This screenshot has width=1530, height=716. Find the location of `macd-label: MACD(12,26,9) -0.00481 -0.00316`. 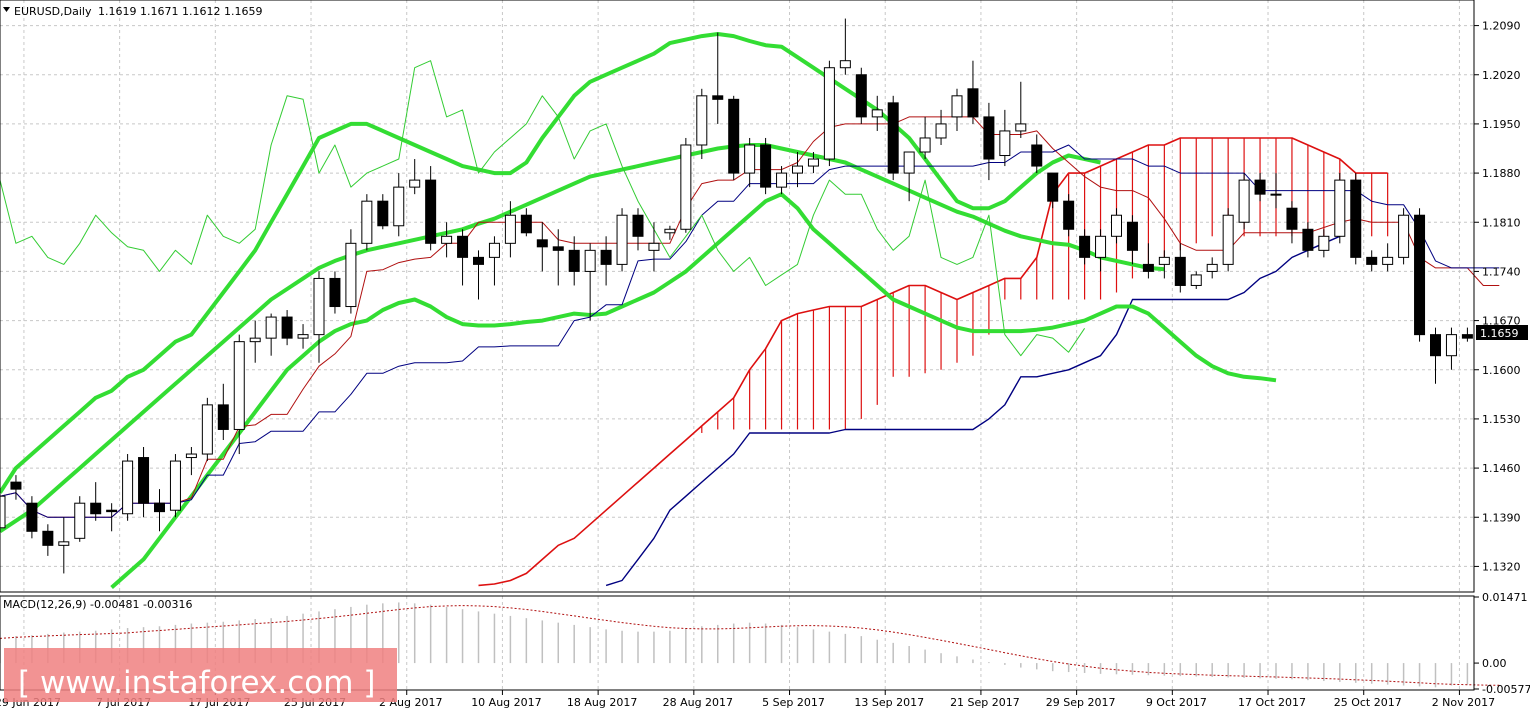

macd-label: MACD(12,26,9) -0.00481 -0.00316 is located at coordinates (97, 604).